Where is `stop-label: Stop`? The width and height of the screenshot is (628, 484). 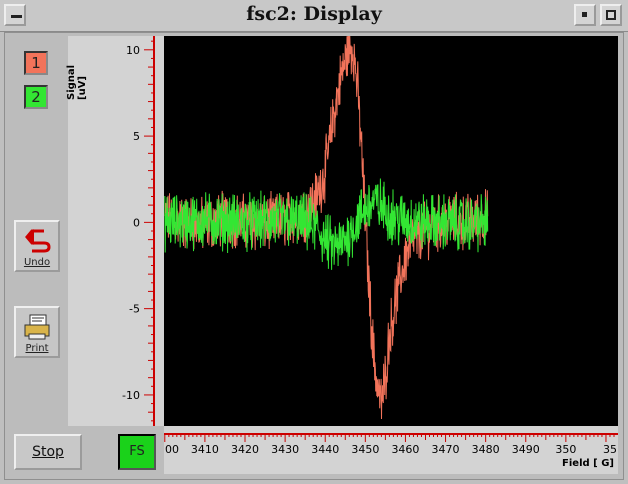
stop-label: Stop is located at coordinates (48, 452).